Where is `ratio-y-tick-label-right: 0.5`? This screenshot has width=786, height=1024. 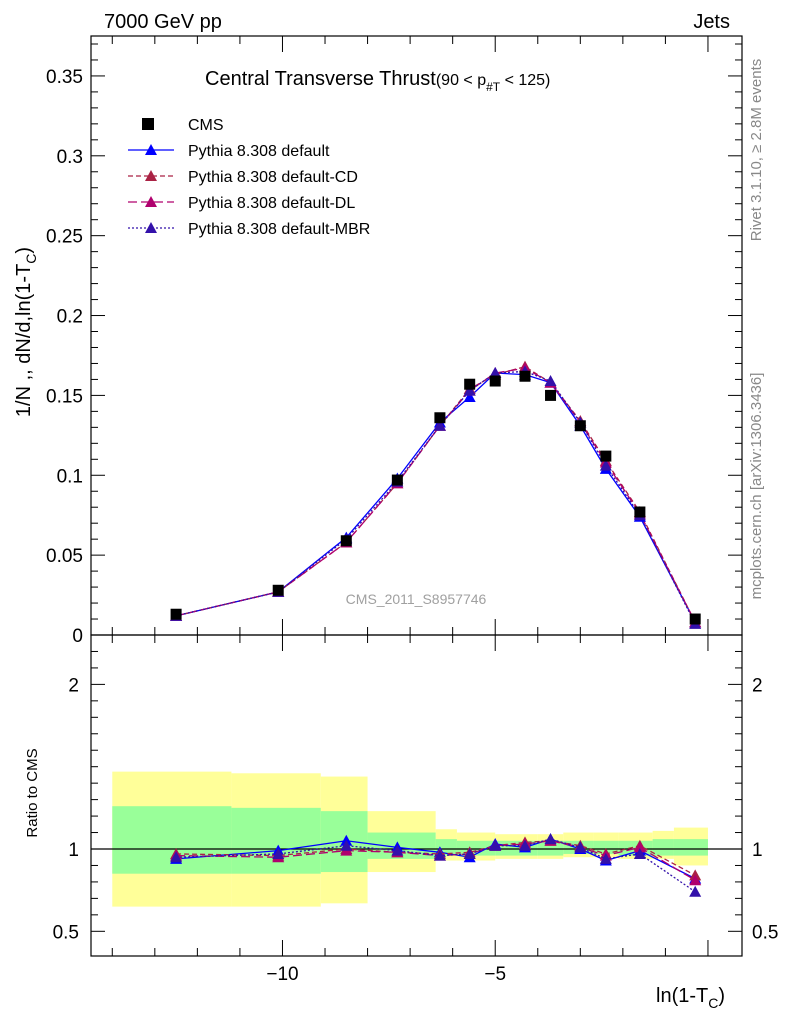 ratio-y-tick-label-right: 0.5 is located at coordinates (765, 932).